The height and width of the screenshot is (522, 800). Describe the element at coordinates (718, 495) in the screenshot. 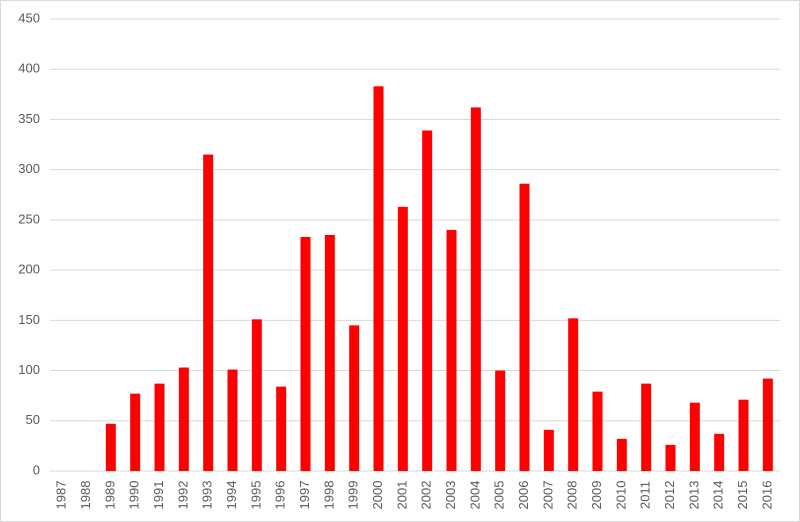

I see `x-tick-label: 2014` at that location.